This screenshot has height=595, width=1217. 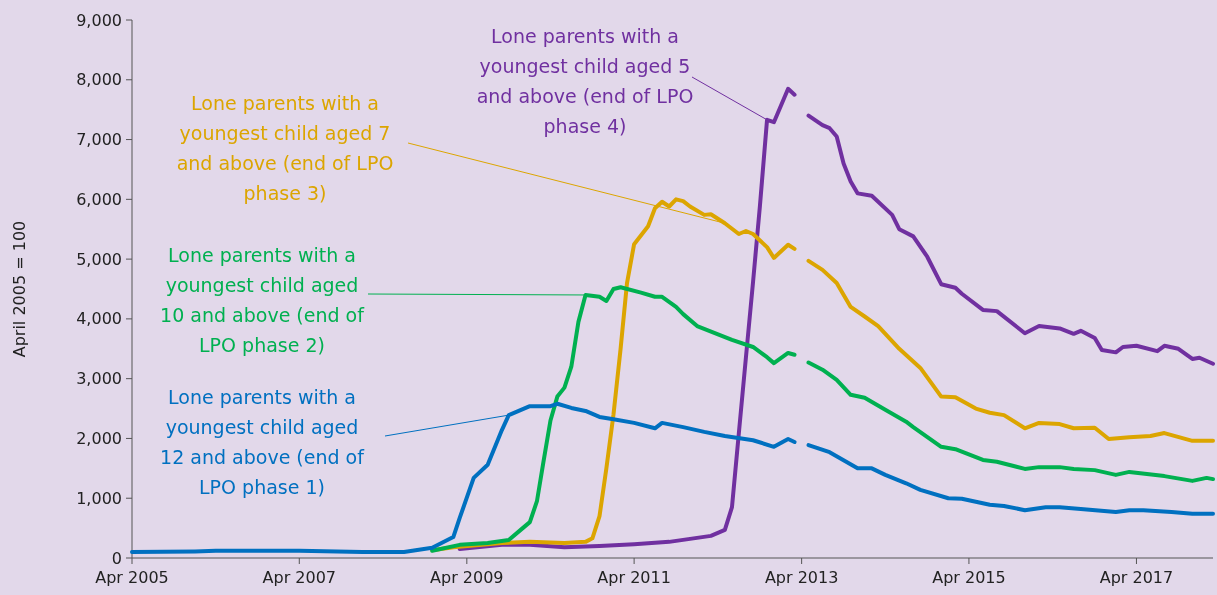 What do you see at coordinates (132, 577) in the screenshot?
I see `x-tick-label: Apr 2005` at bounding box center [132, 577].